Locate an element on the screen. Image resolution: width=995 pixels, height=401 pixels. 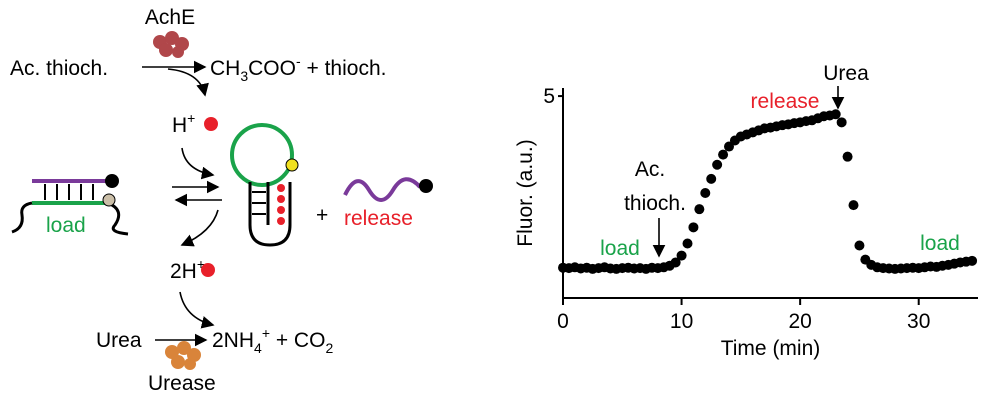
superscript: - is located at coordinates (298, 61).